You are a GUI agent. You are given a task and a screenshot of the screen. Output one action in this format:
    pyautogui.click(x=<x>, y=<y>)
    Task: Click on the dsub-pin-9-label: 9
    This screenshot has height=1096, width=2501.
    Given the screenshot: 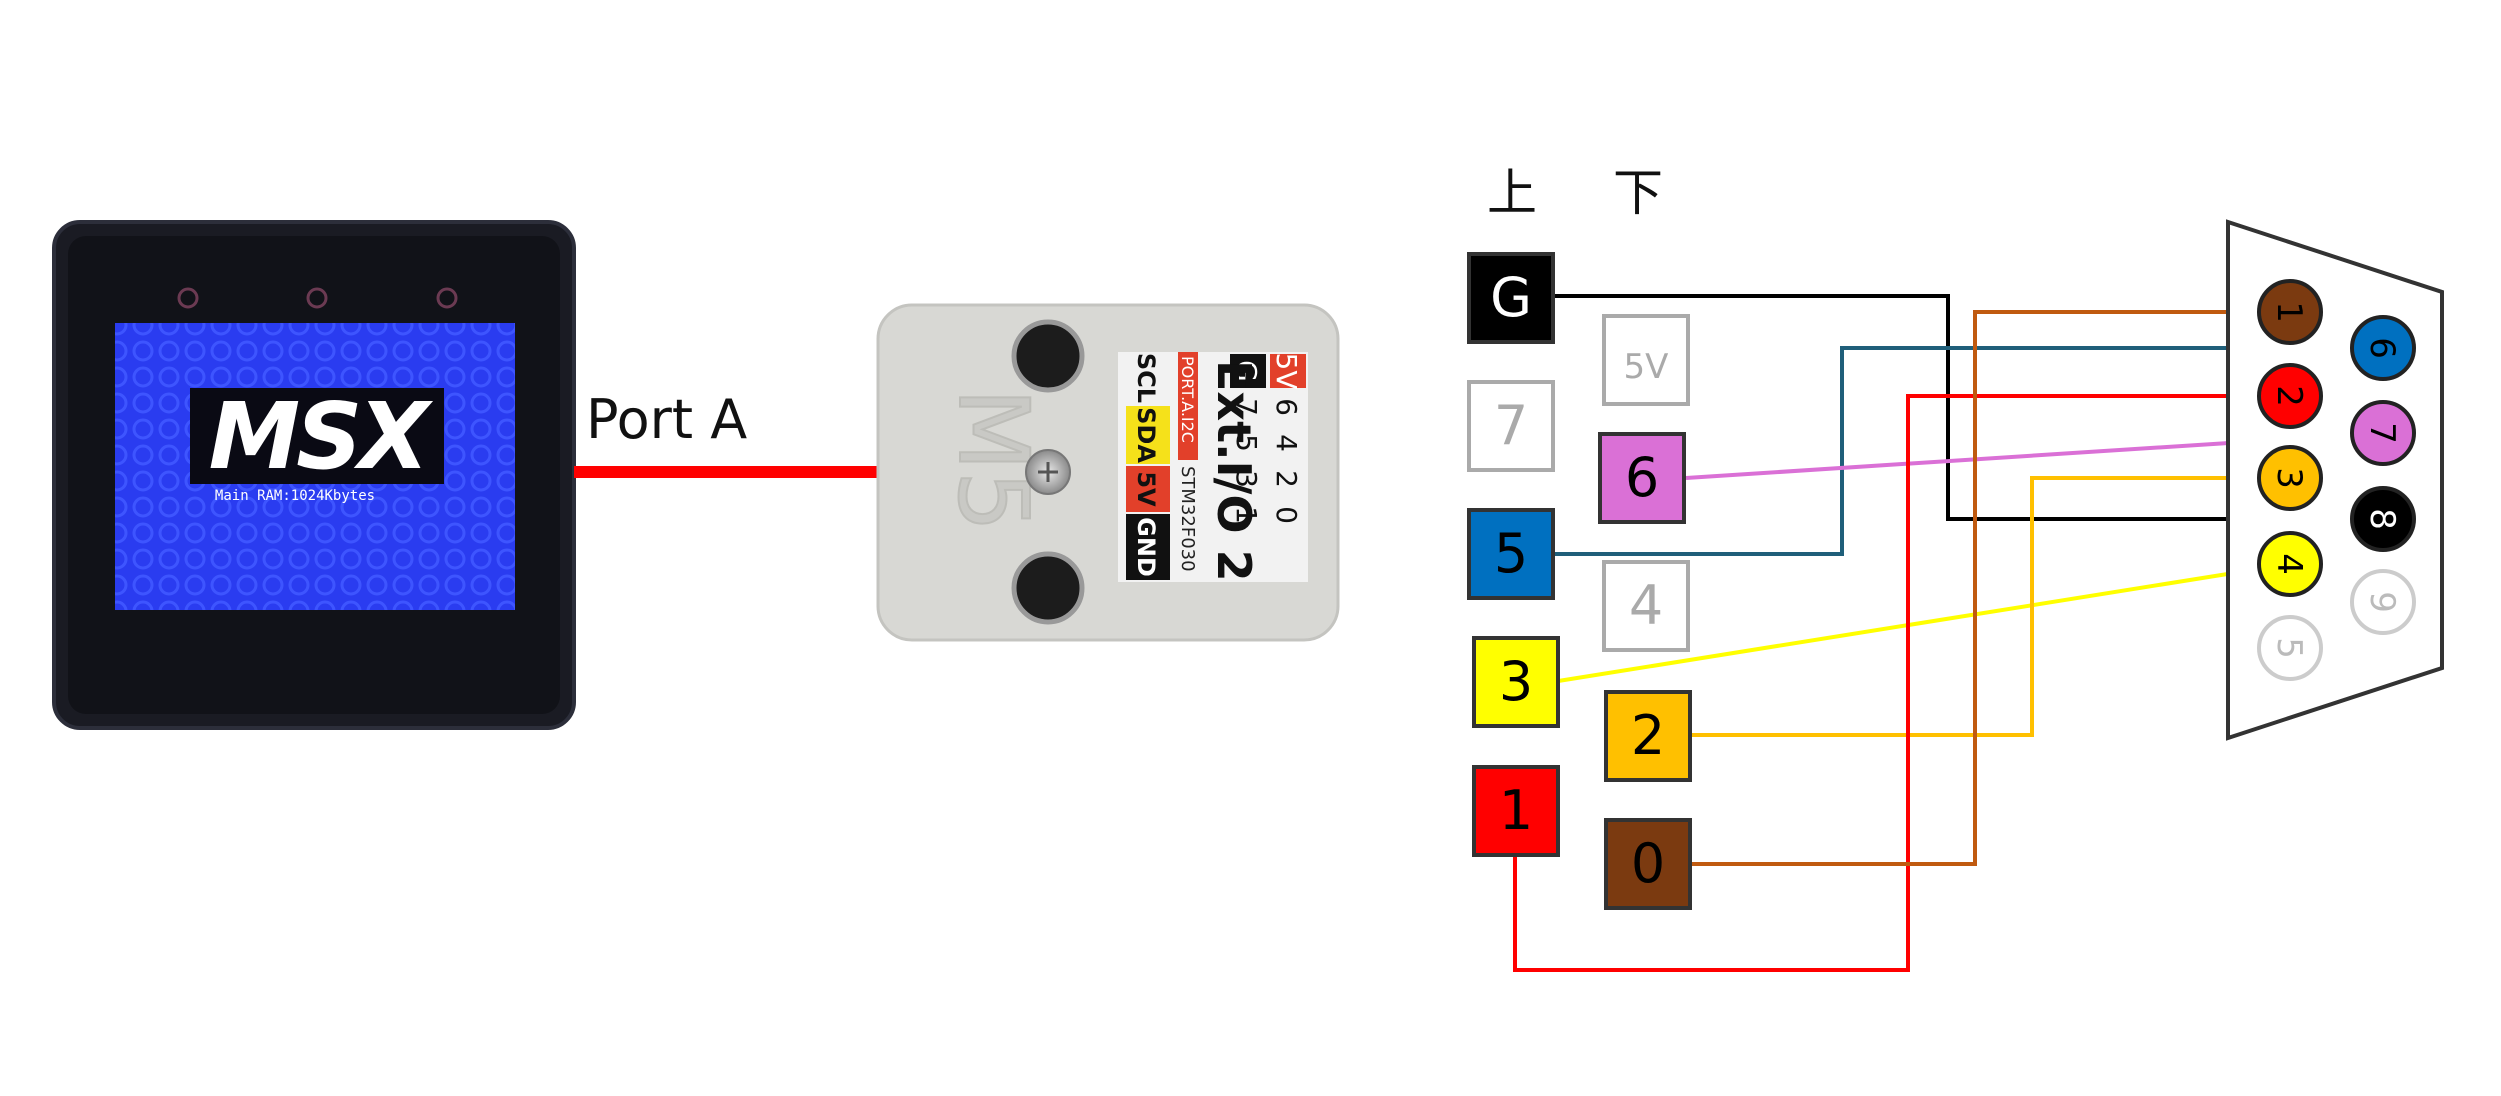 What is the action you would take?
    pyautogui.click(x=2382, y=602)
    